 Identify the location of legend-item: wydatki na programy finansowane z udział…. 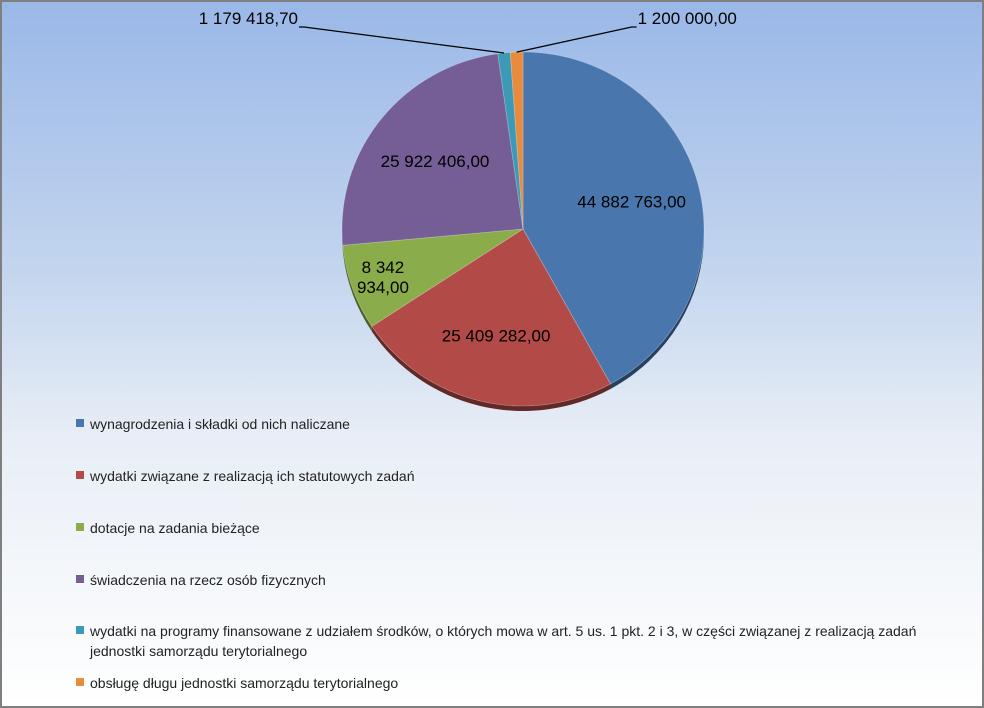
(516, 641).